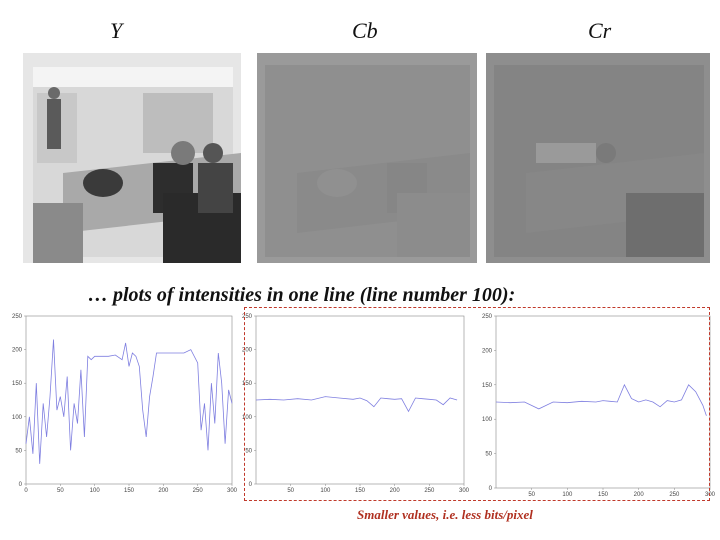  Describe the element at coordinates (365, 30) in the screenshot. I see `heading-cb: Cb` at that location.